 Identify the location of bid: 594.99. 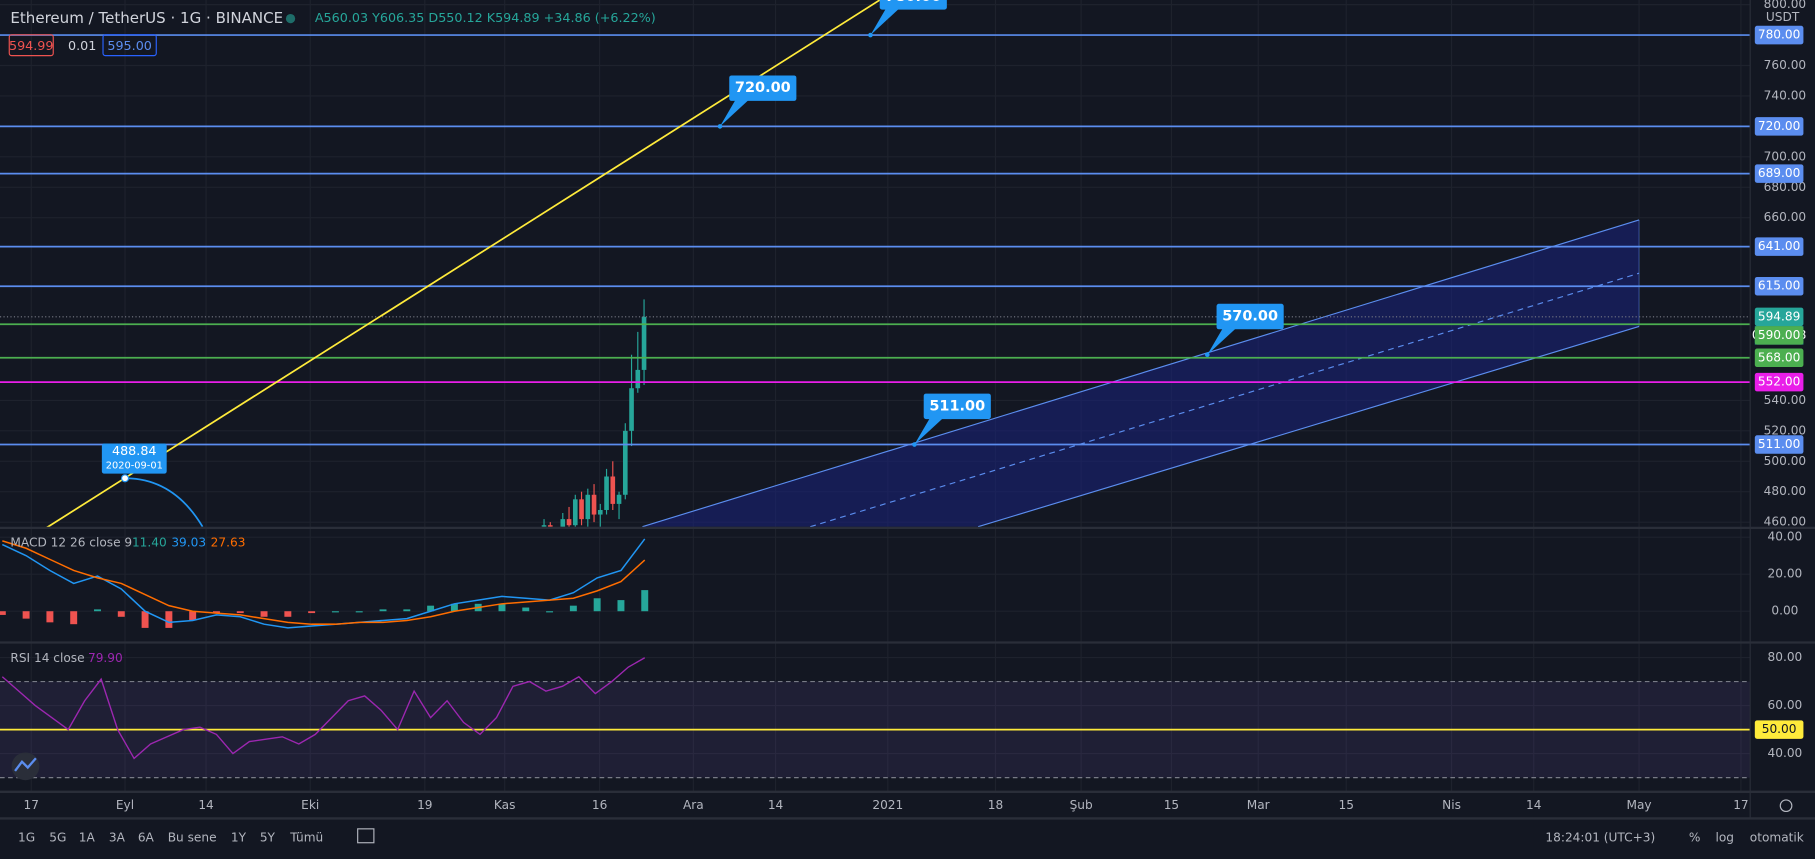
(31, 46).